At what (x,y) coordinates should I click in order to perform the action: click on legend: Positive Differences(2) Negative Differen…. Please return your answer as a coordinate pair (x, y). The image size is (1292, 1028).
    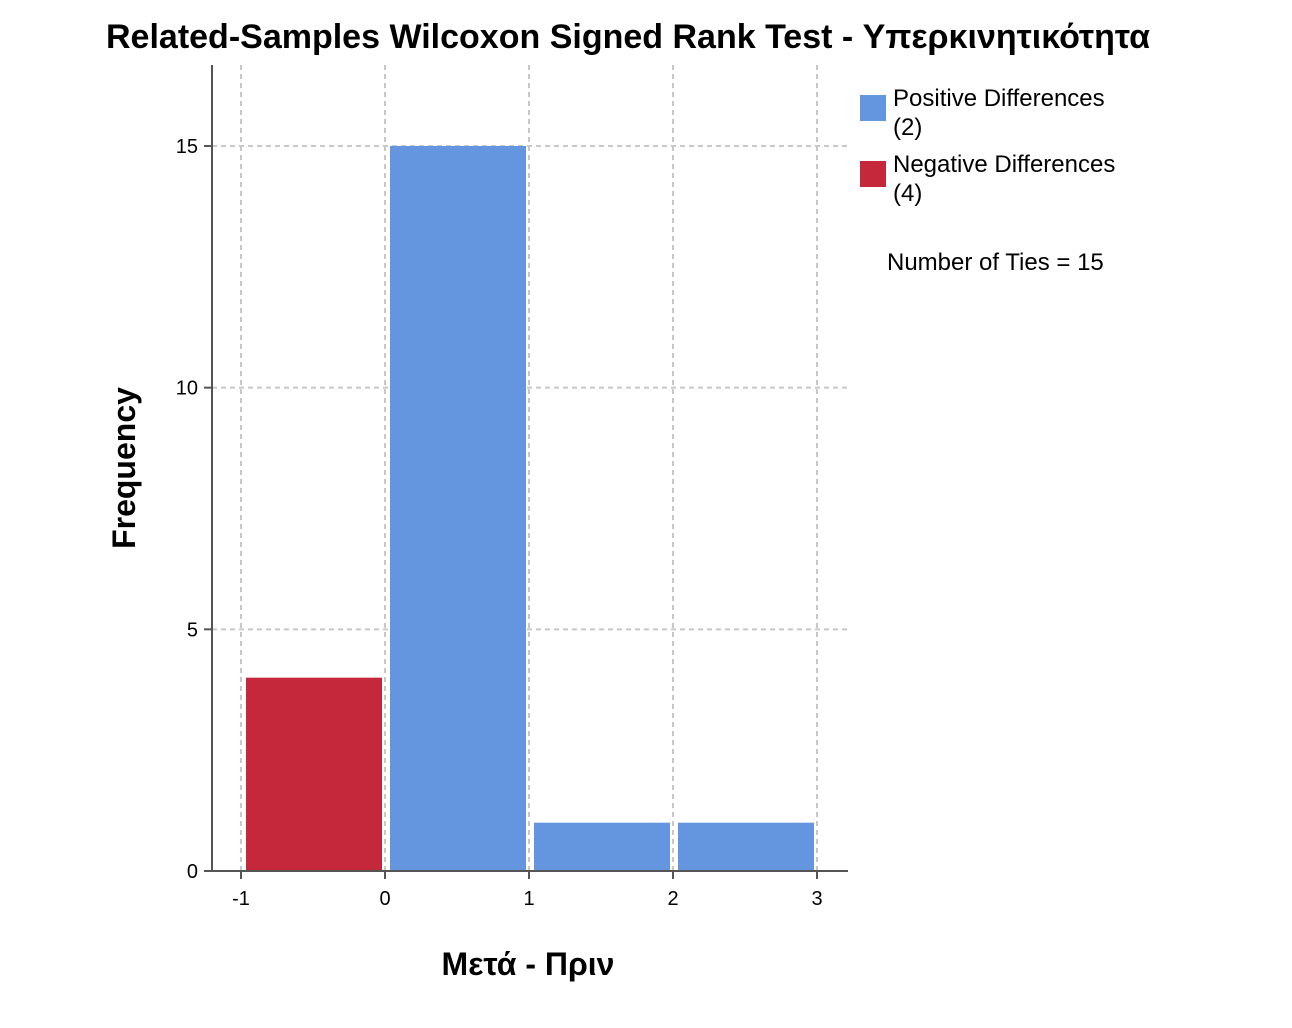
    Looking at the image, I should click on (987, 146).